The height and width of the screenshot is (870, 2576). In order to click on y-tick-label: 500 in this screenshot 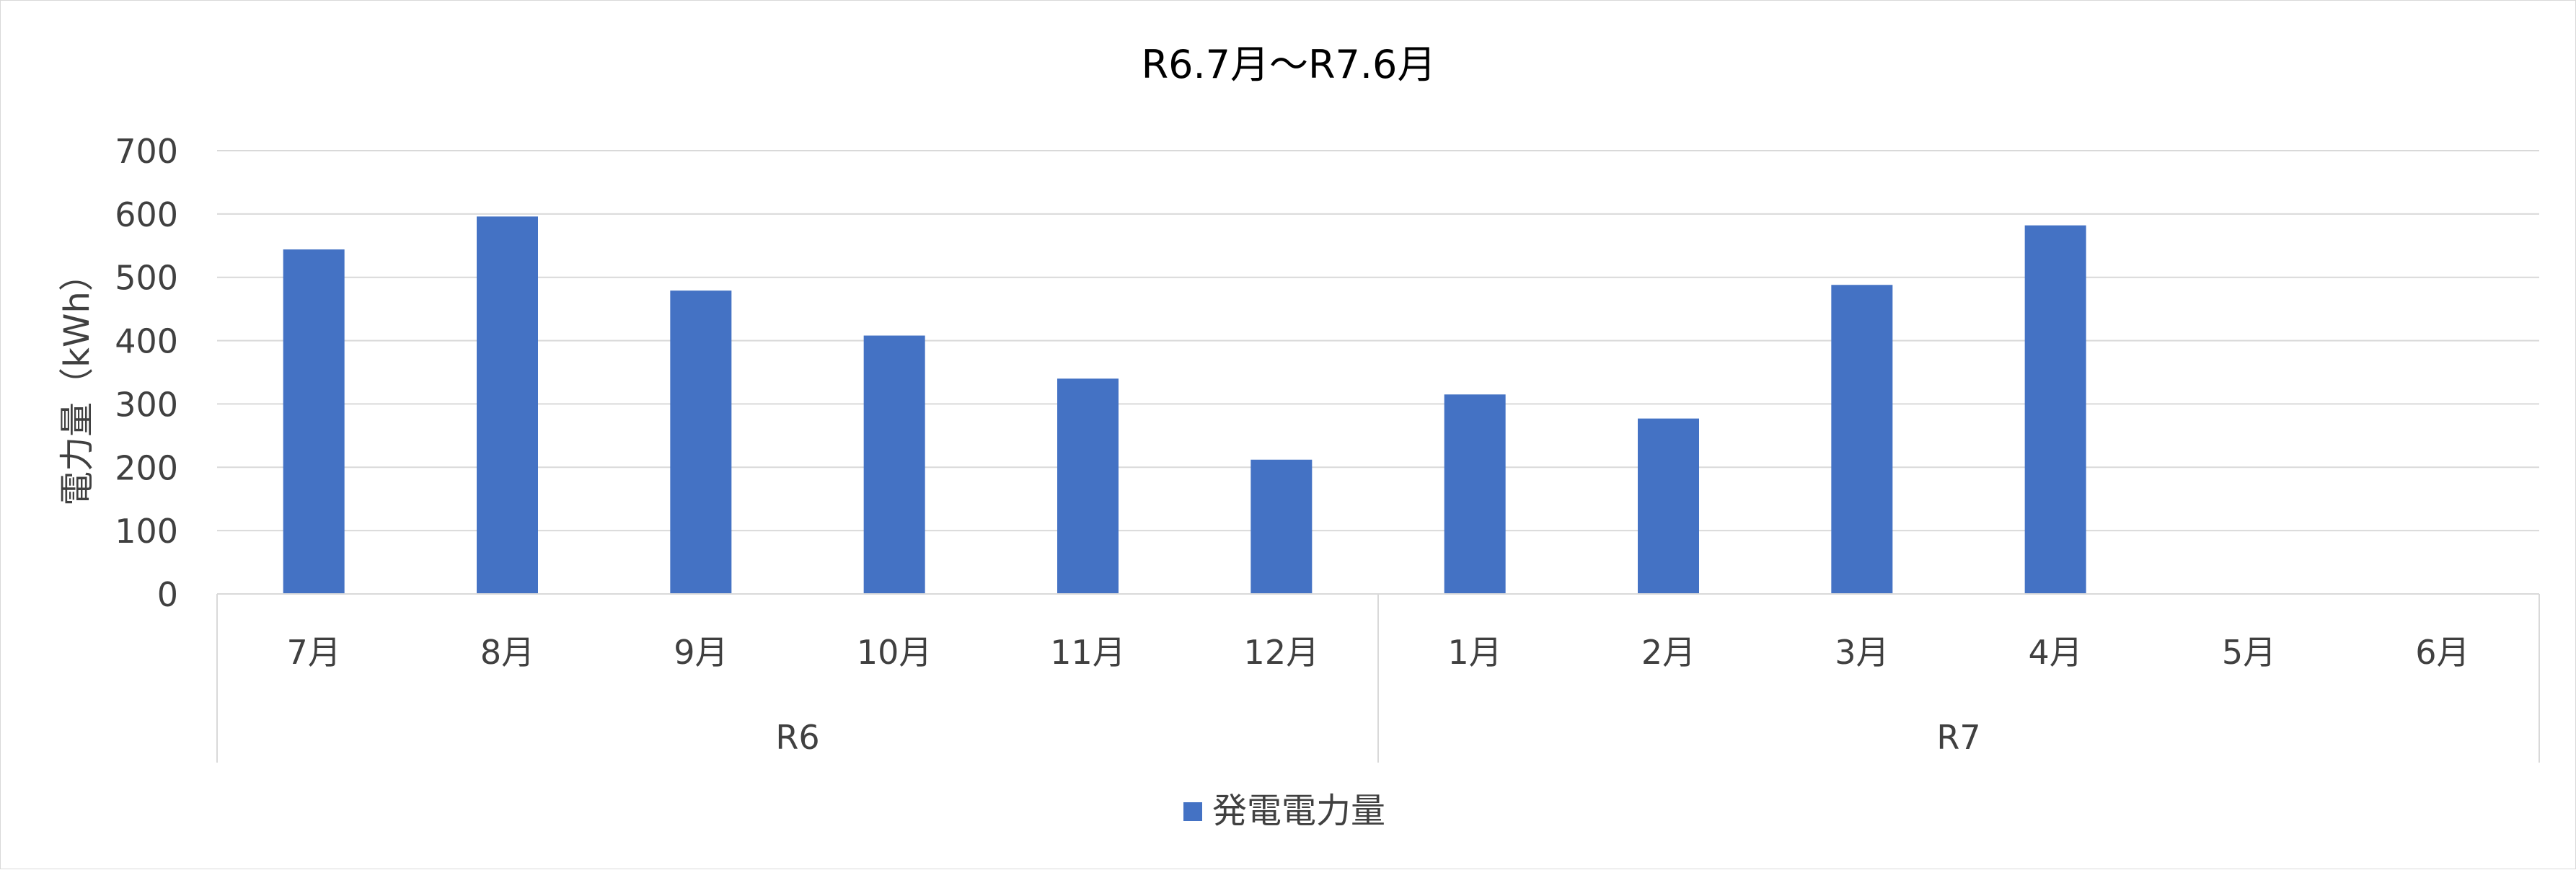, I will do `click(146, 278)`.